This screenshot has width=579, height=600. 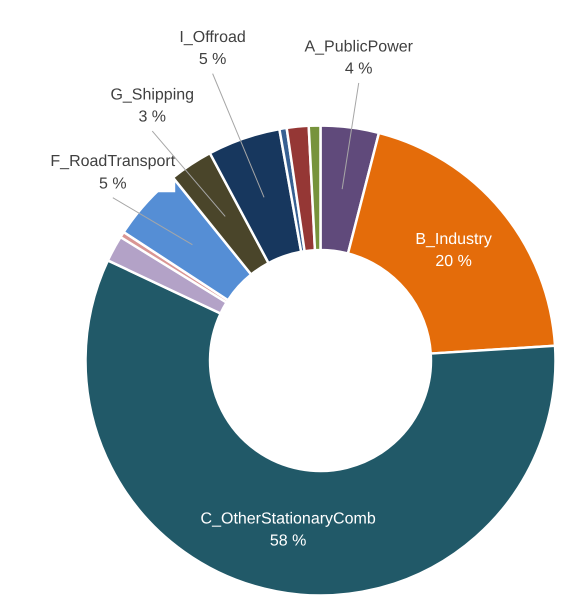 I want to click on data-label: 20 %, so click(x=453, y=261).